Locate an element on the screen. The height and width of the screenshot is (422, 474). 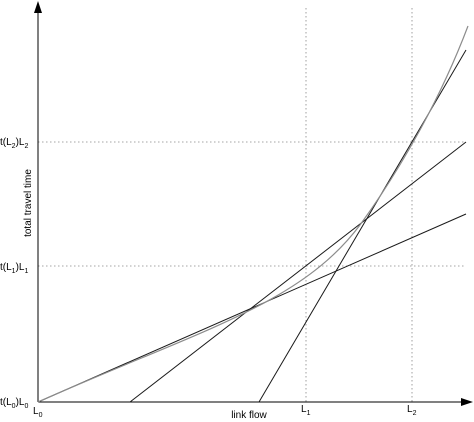
y-axis-label: total travel time is located at coordinates (28, 203).